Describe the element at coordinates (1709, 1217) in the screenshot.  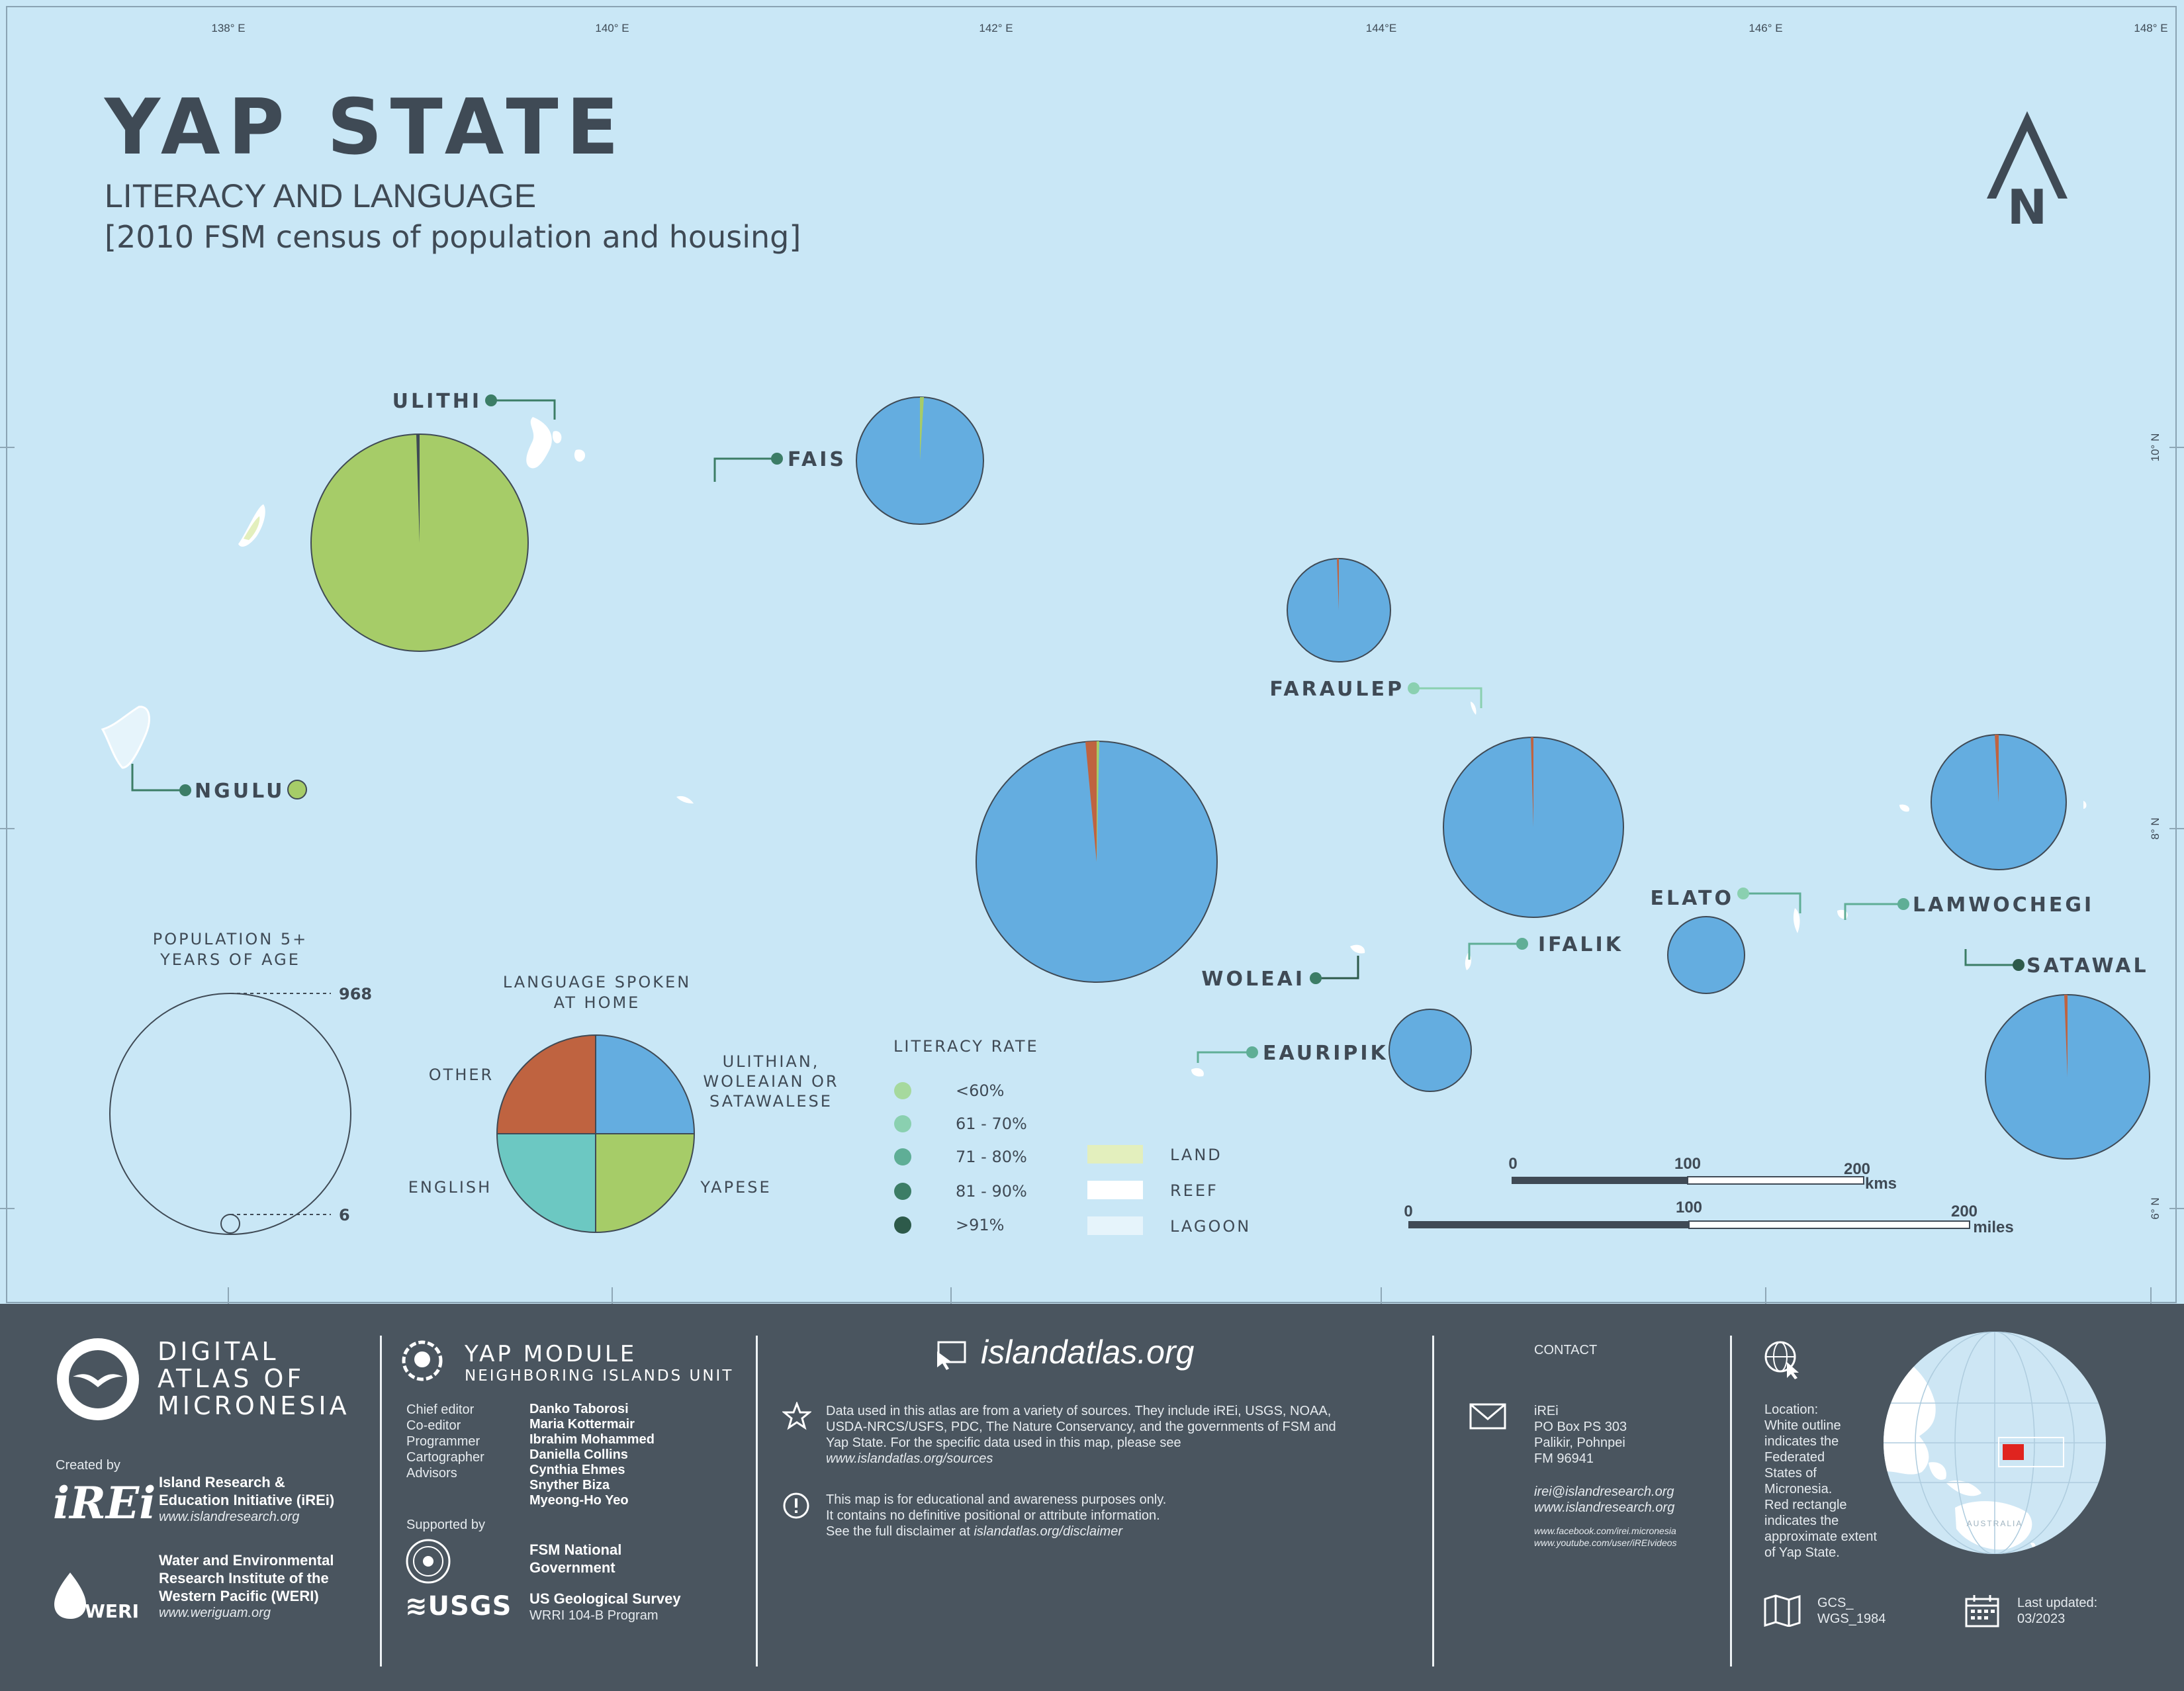
I see `scale-bar-miles: 0 100 200 miles` at that location.